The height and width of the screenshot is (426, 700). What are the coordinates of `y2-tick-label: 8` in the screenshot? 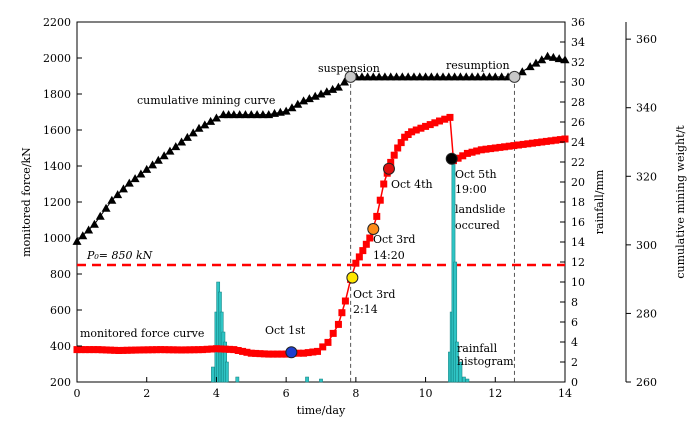 It's located at (574, 302).